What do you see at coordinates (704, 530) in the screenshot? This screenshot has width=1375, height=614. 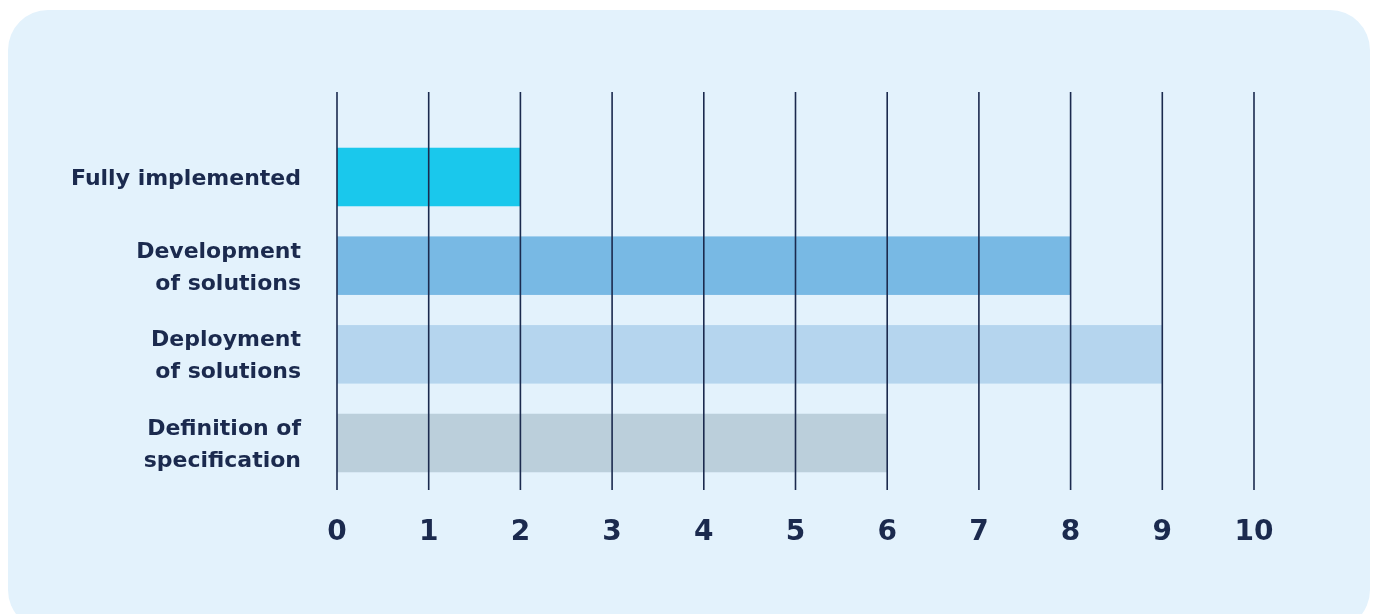 I see `x-tick-label: 4` at bounding box center [704, 530].